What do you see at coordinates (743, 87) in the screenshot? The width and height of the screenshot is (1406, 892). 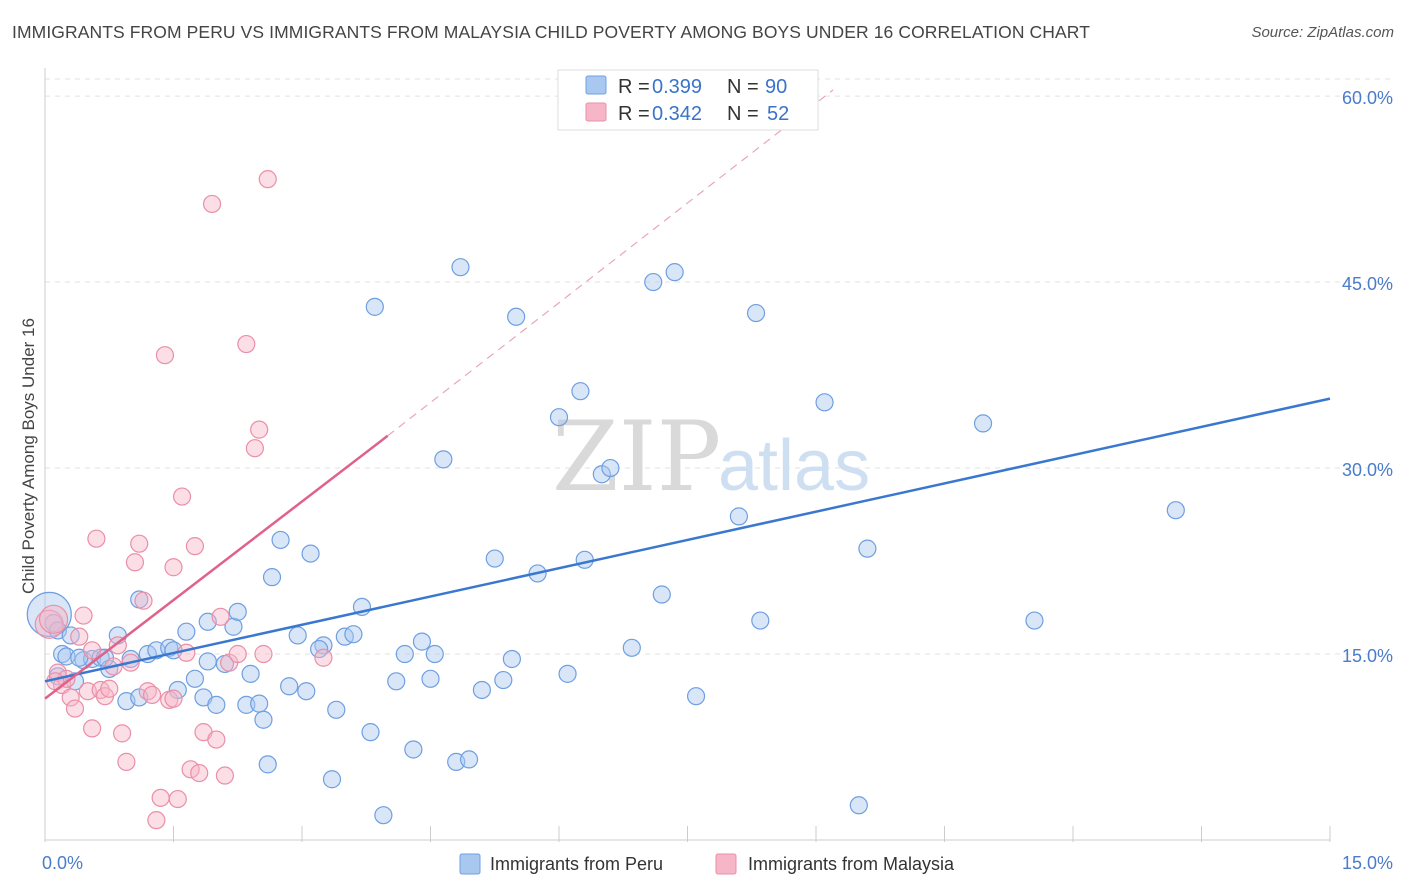 I see `legend-n-label-peru: N =` at bounding box center [743, 87].